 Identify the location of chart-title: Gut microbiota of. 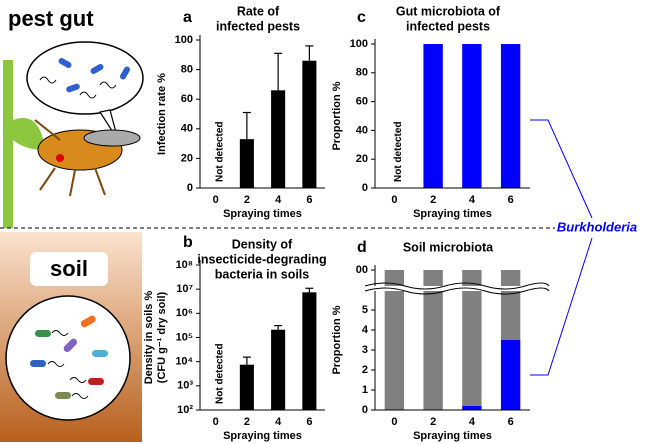
(448, 11).